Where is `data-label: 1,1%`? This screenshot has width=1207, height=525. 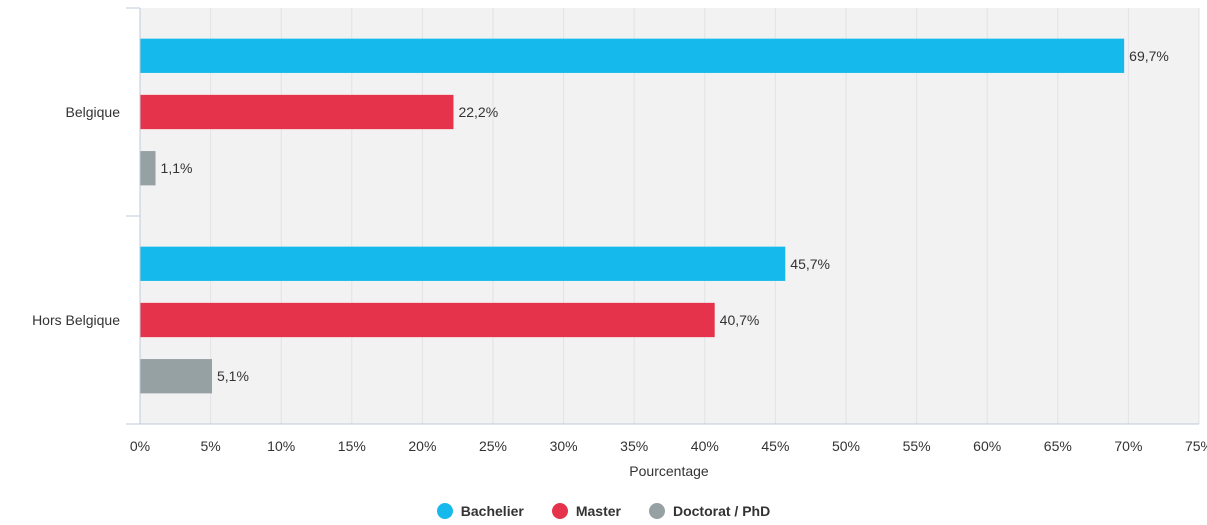 data-label: 1,1% is located at coordinates (177, 168).